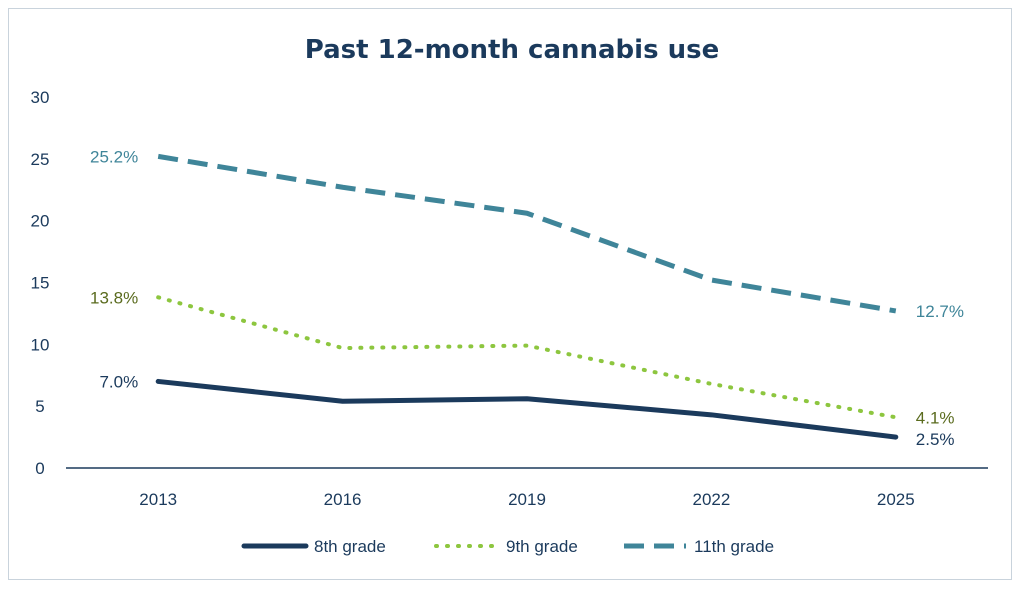 The width and height of the screenshot is (1024, 590). What do you see at coordinates (114, 297) in the screenshot?
I see `data-label-first: 13.8%` at bounding box center [114, 297].